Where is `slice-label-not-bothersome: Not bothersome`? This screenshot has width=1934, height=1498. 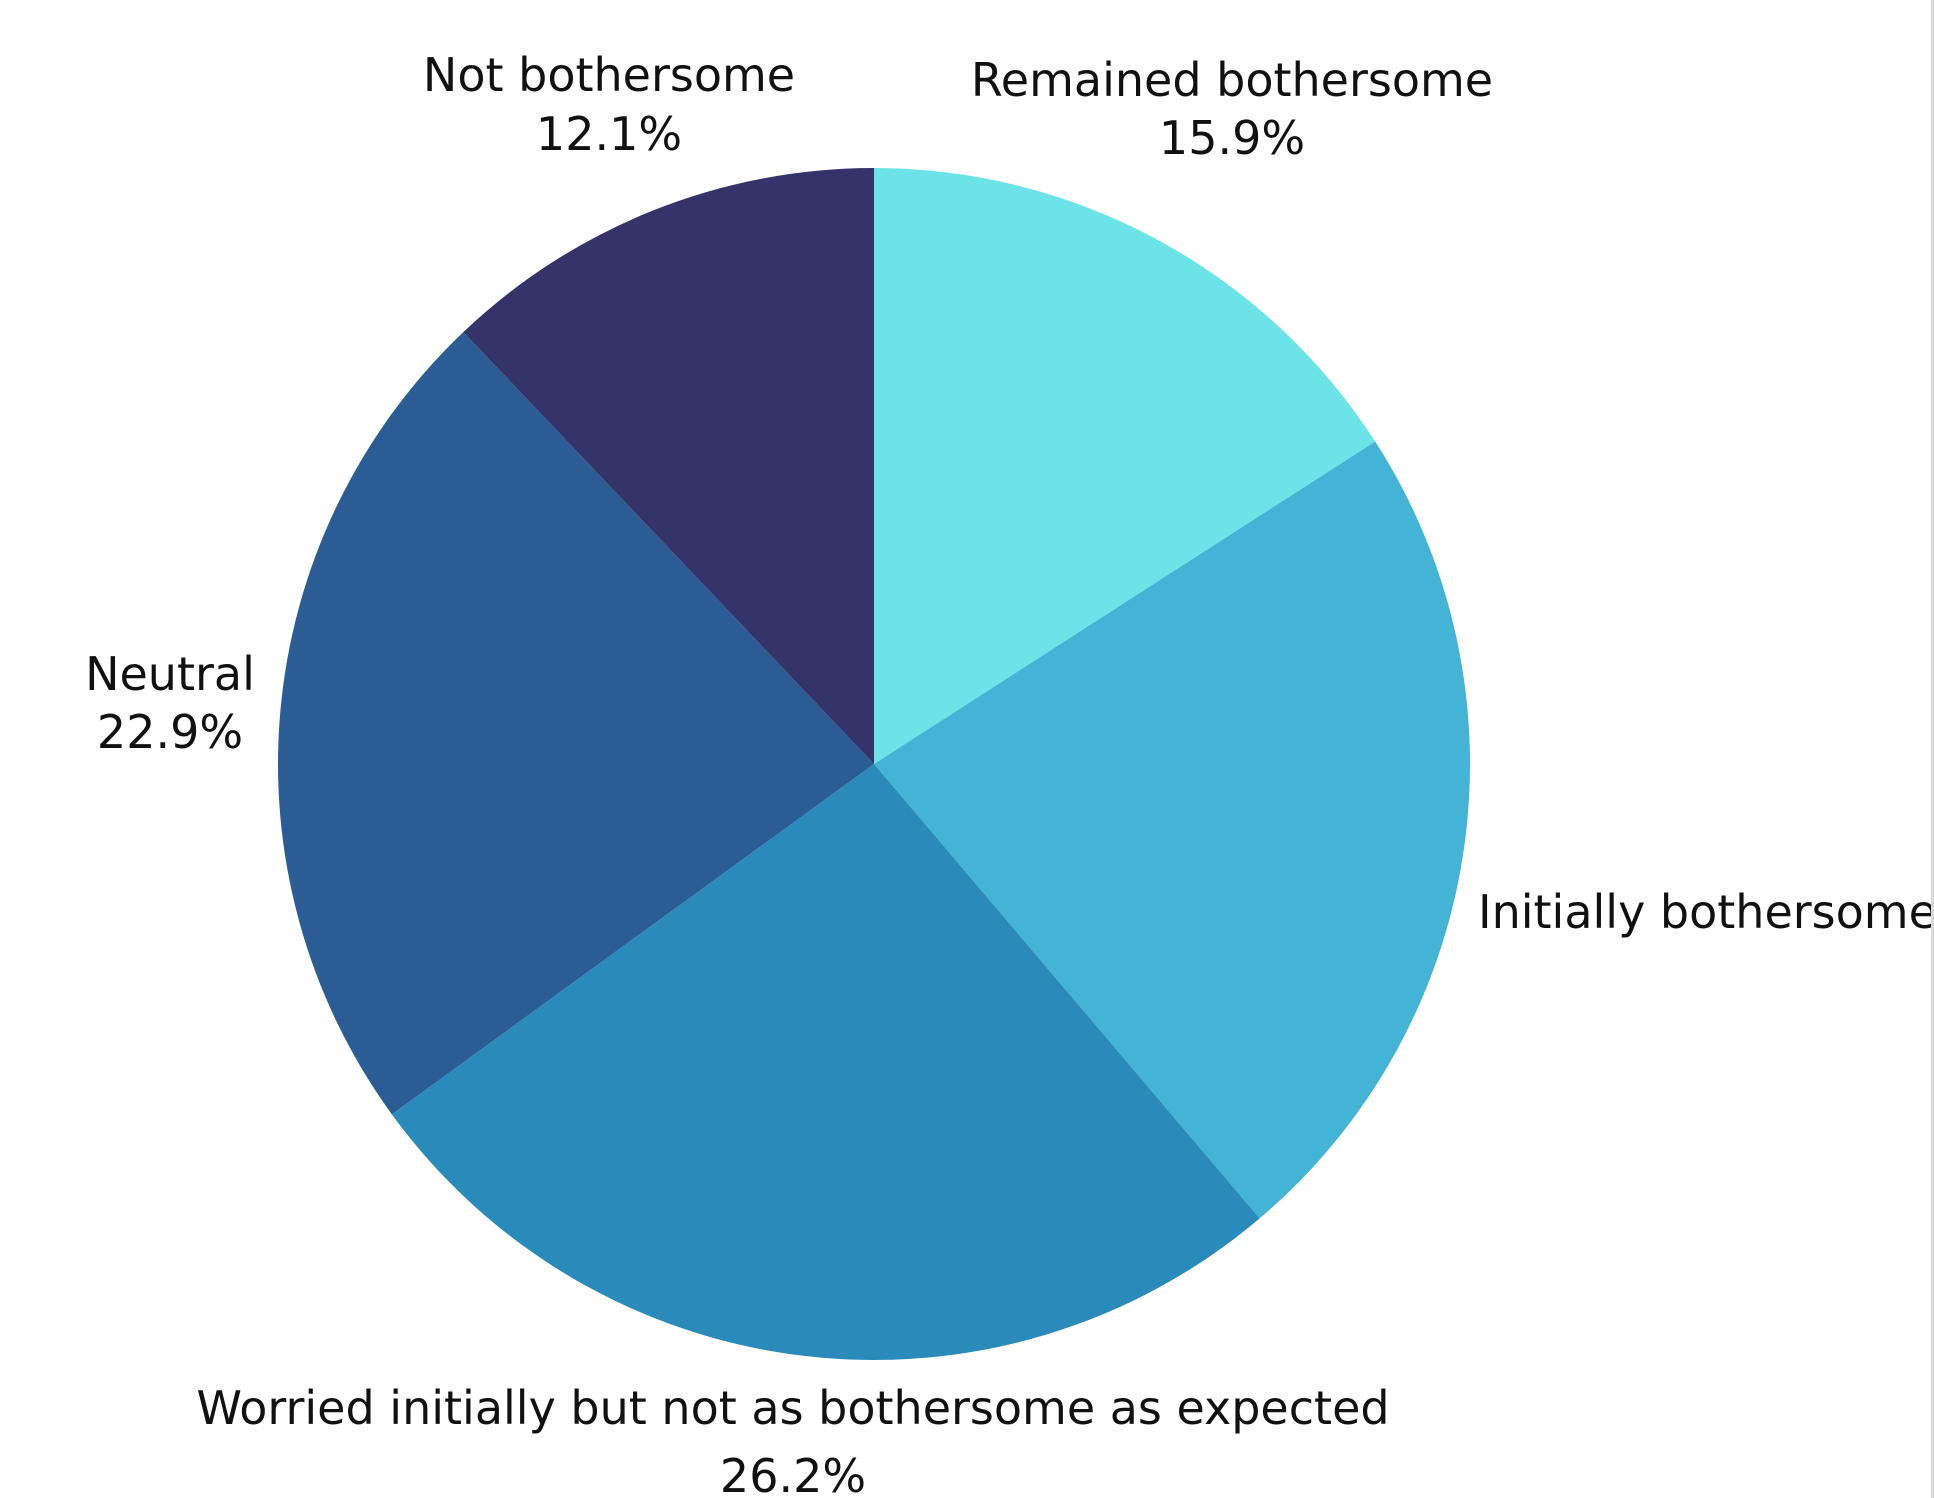 slice-label-not-bothersome: Not bothersome is located at coordinates (609, 75).